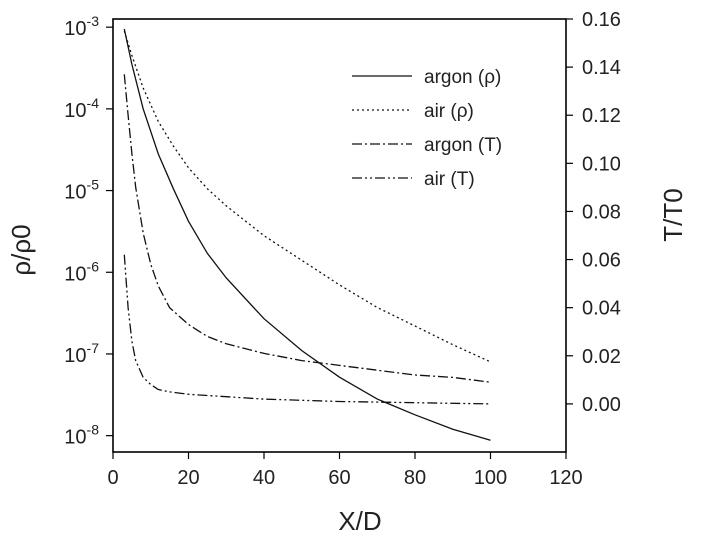 The width and height of the screenshot is (701, 536). I want to click on y-right-tick-label: 0.12, so click(601, 116).